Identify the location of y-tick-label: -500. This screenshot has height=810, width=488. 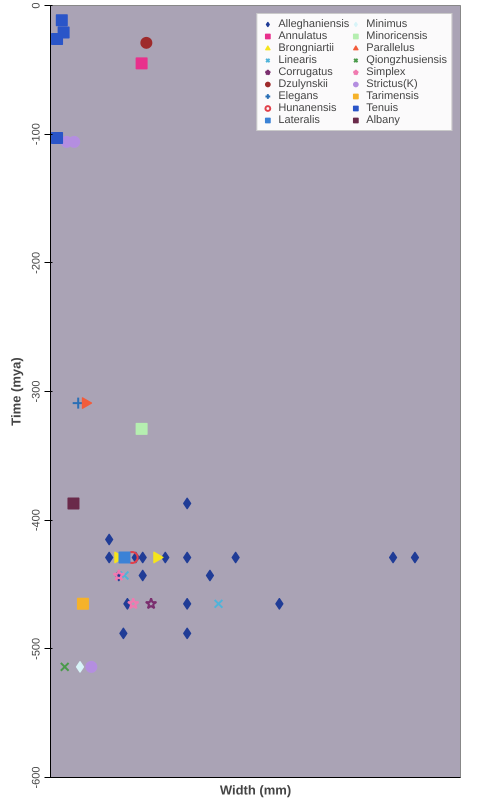
(36, 649).